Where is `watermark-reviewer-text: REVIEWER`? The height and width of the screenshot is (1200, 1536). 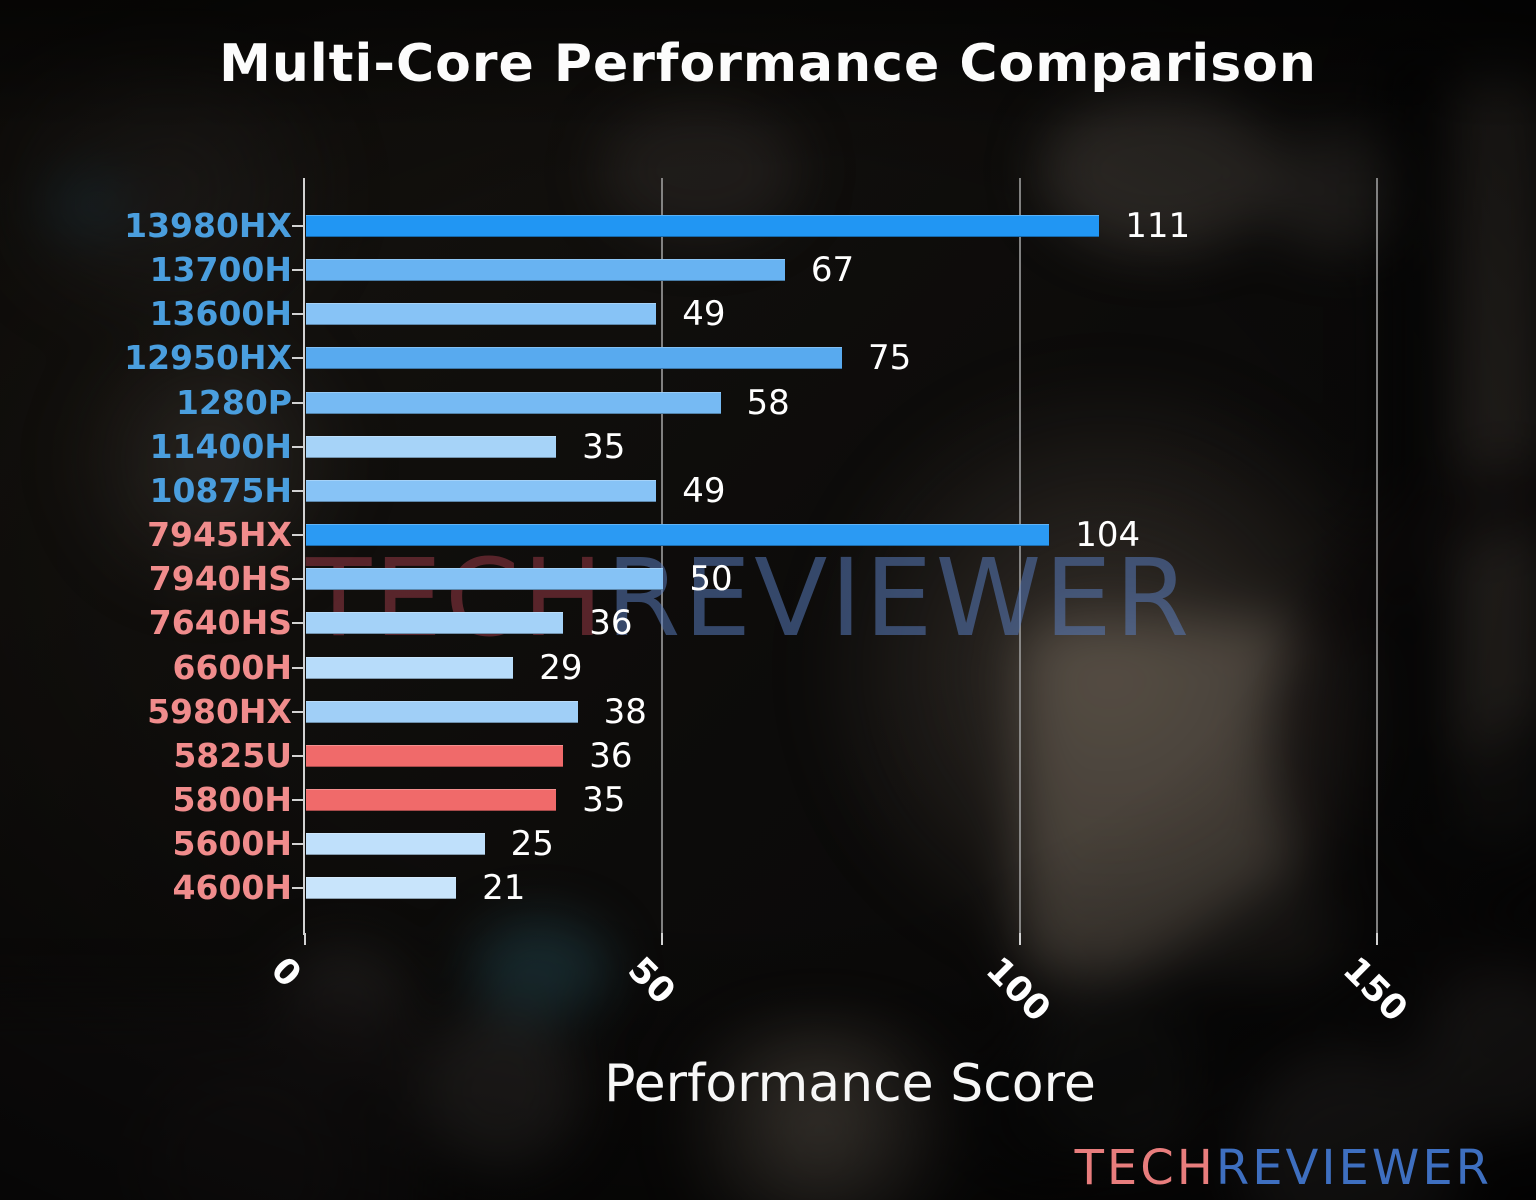
watermark-reviewer-text: REVIEWER is located at coordinates (899, 599).